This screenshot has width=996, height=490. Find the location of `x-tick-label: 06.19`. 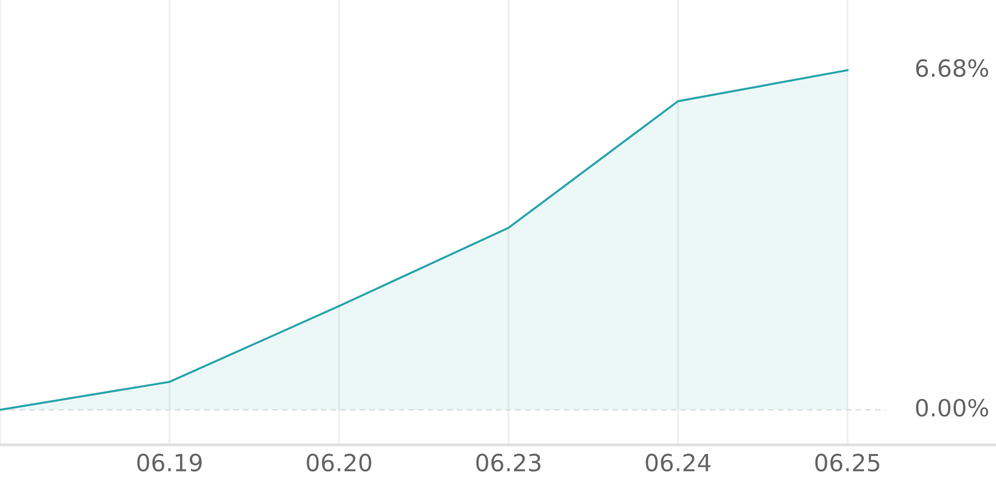

x-tick-label: 06.19 is located at coordinates (169, 463).